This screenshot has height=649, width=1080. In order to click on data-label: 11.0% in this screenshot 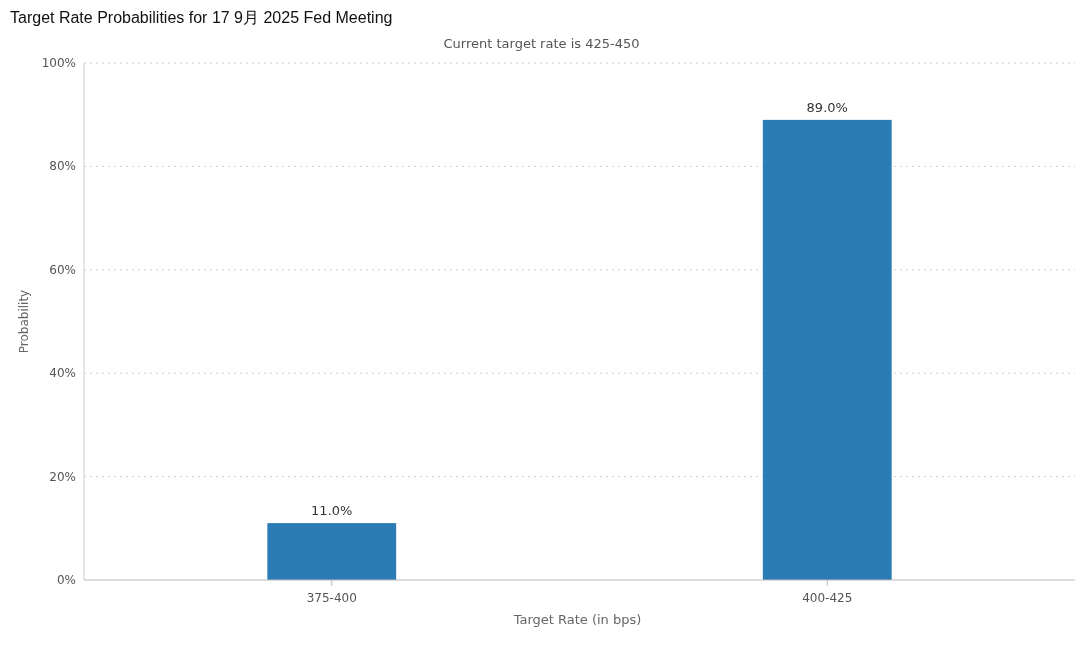, I will do `click(332, 511)`.